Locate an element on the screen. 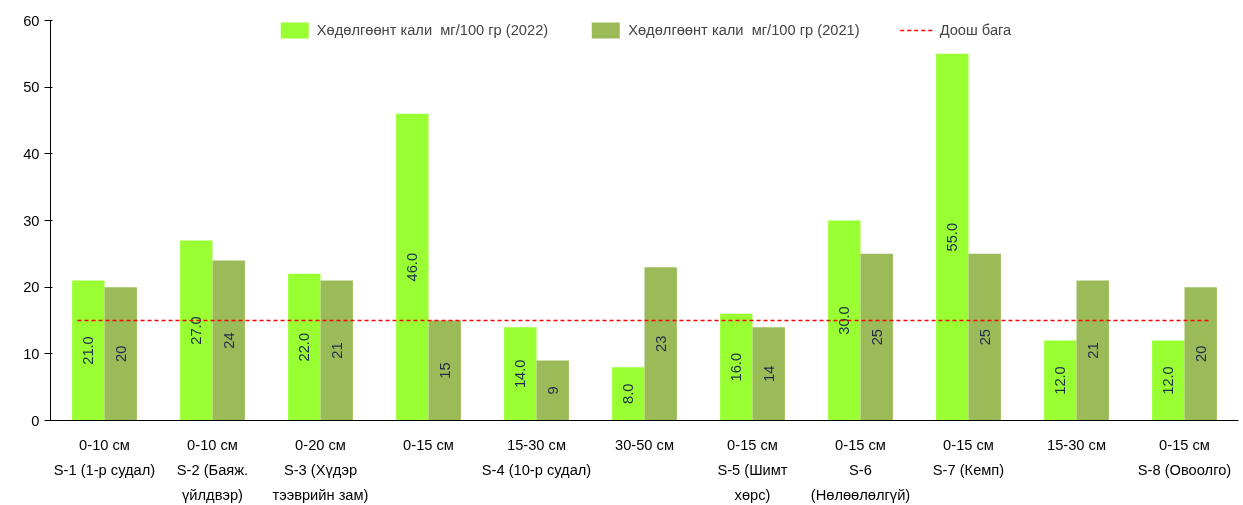  data-label: 14.0 is located at coordinates (520, 374).